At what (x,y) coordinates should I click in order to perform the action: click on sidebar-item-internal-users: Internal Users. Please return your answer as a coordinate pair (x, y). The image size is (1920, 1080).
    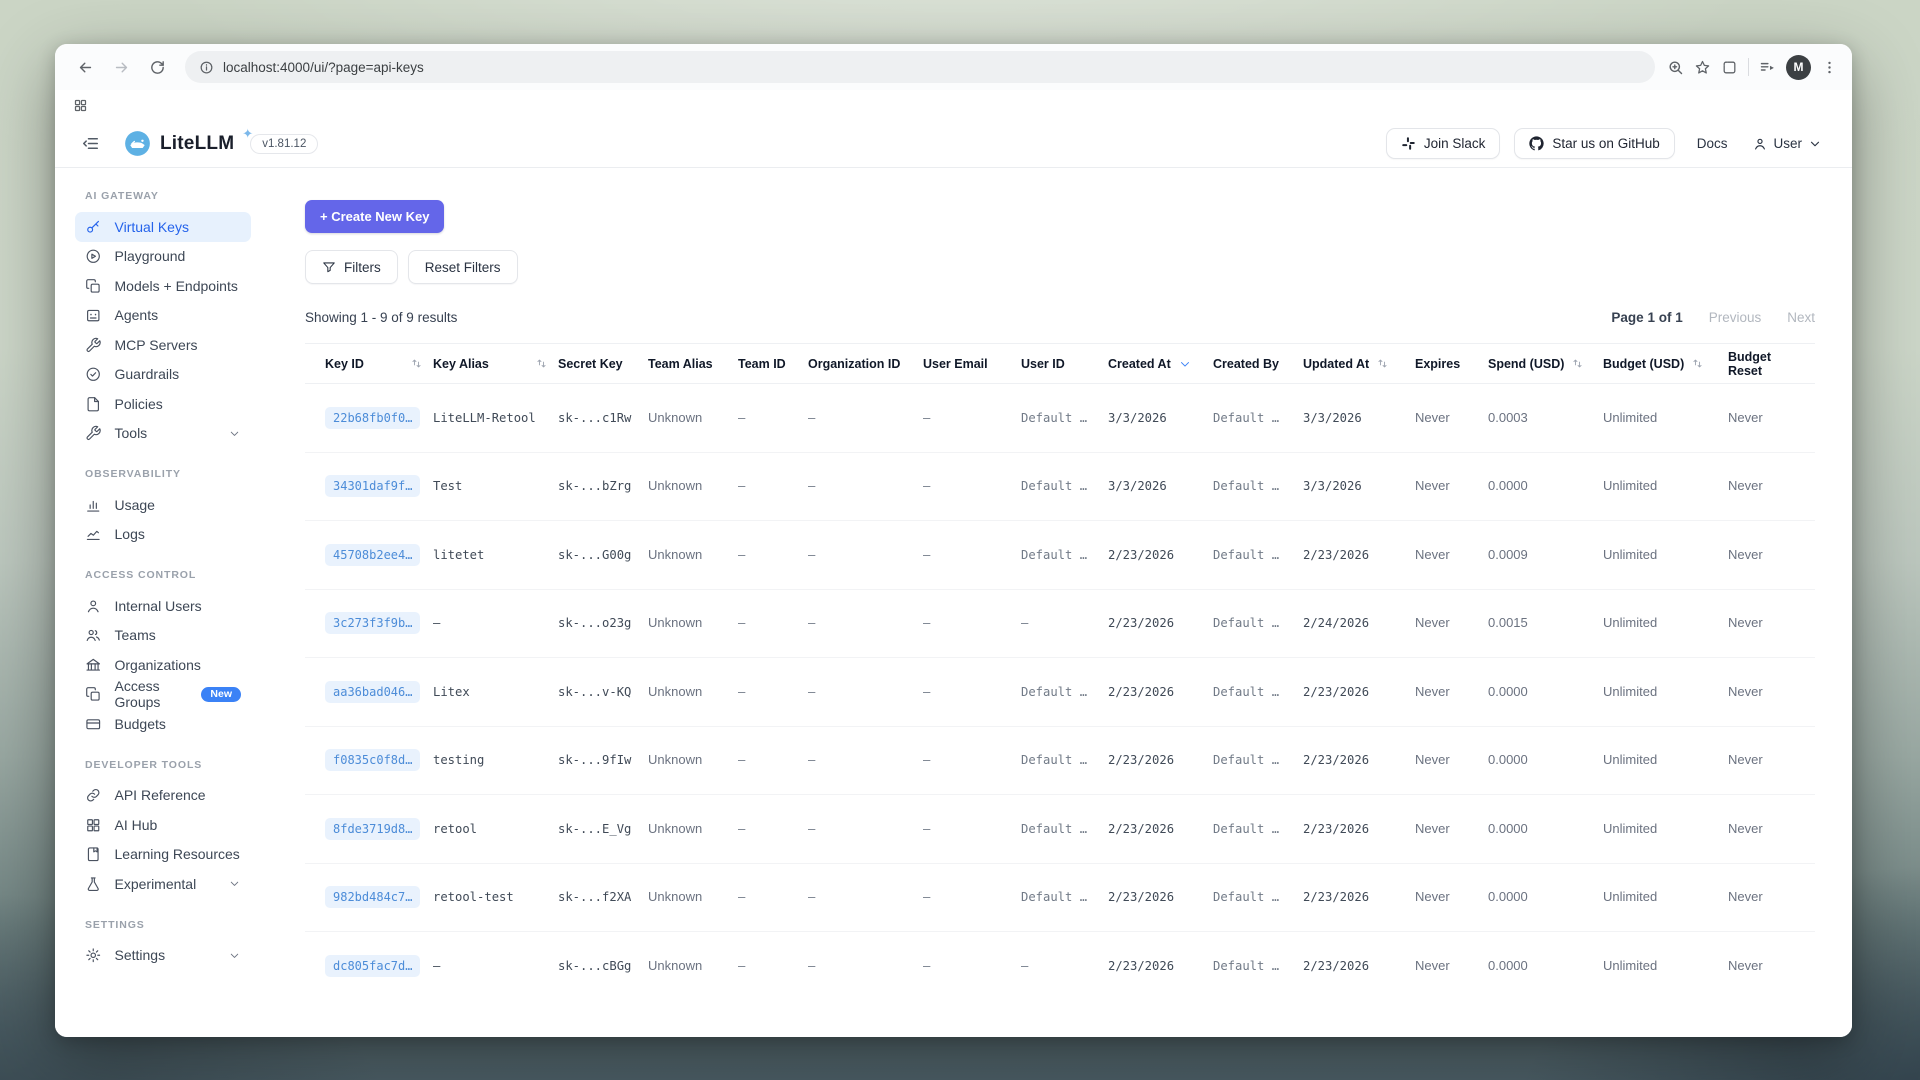
    Looking at the image, I should click on (163, 606).